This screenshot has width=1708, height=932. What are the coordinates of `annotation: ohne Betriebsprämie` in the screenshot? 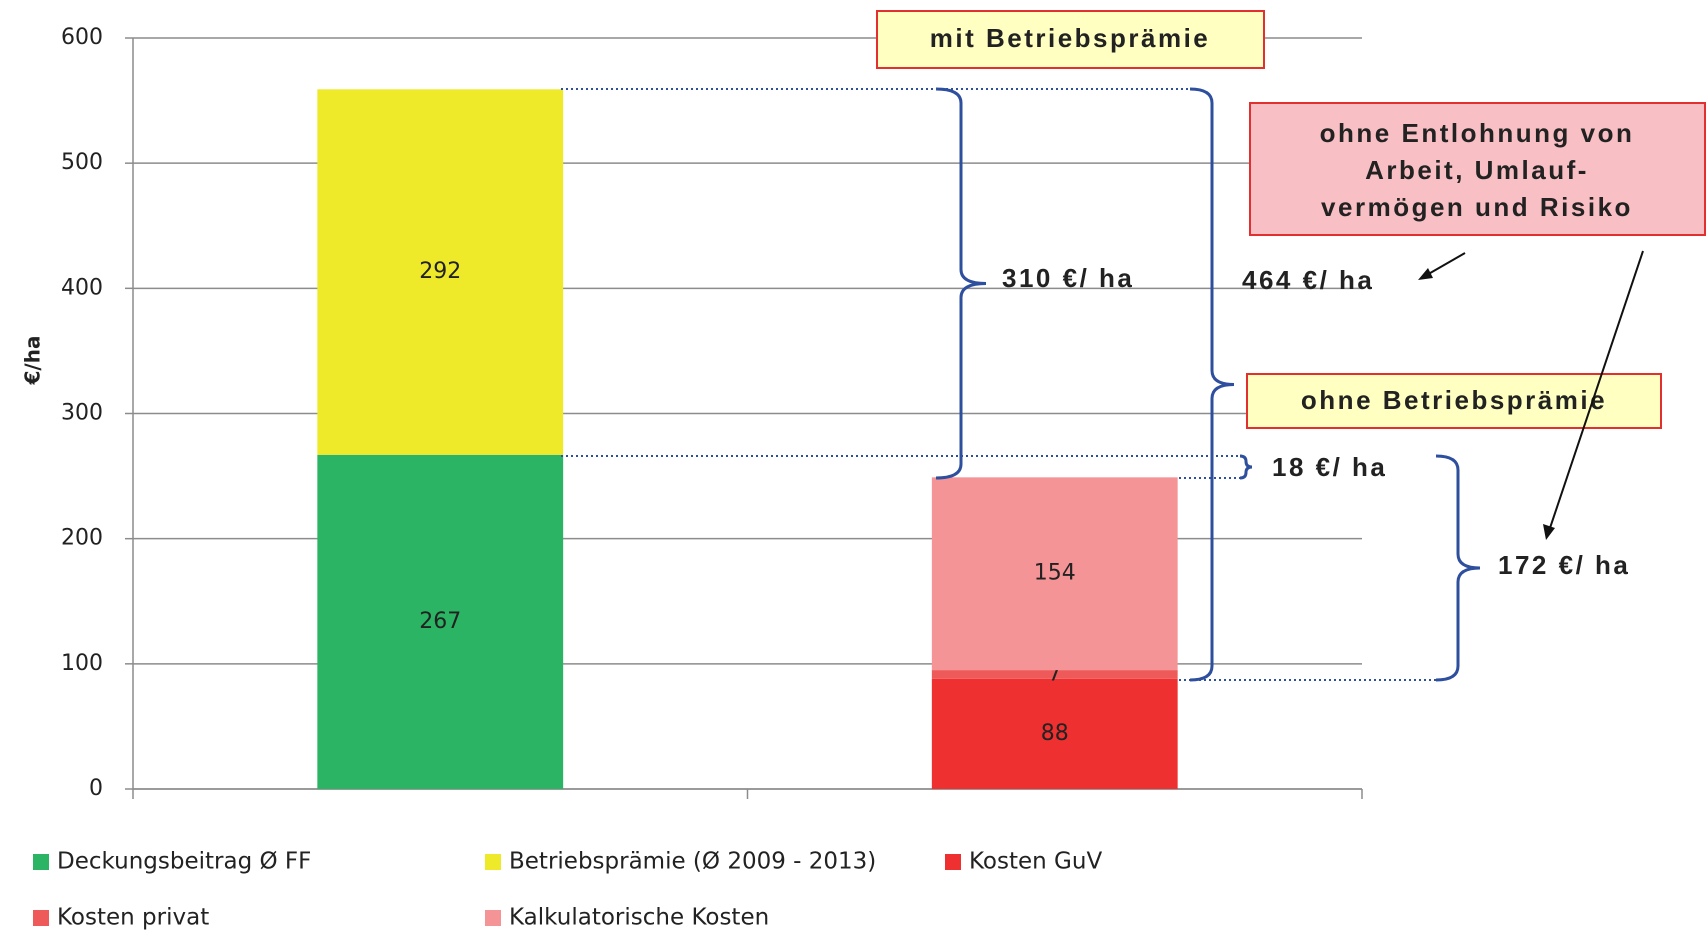 It's located at (1454, 400).